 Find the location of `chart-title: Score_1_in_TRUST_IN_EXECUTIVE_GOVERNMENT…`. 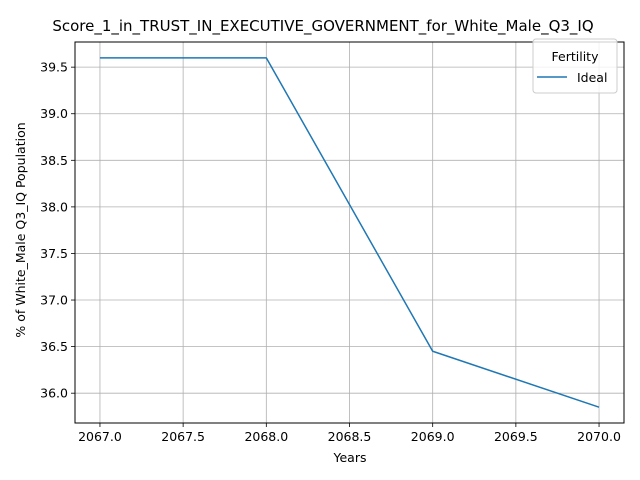

chart-title: Score_1_in_TRUST_IN_EXECUTIVE_GOVERNMENT… is located at coordinates (322, 26).